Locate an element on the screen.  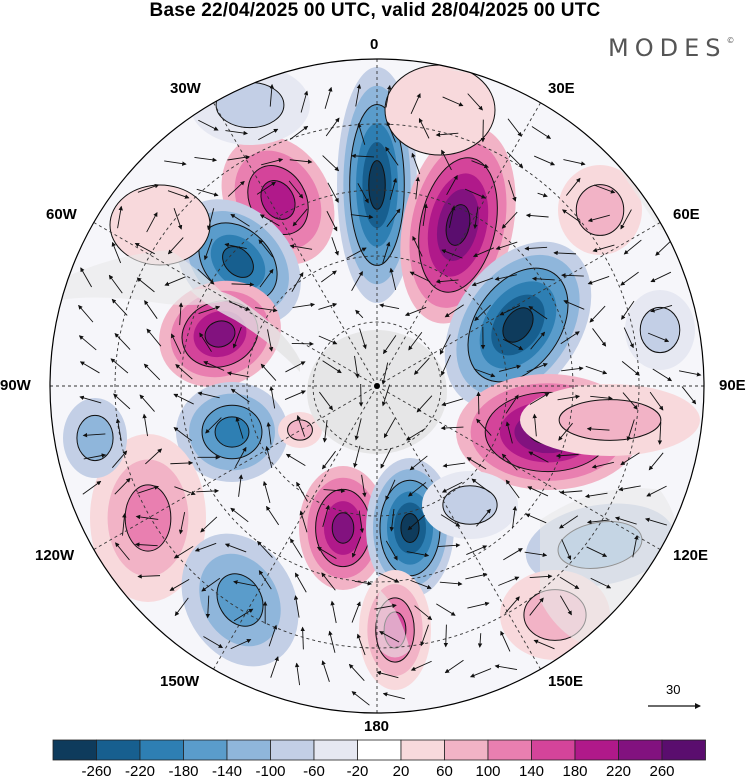
colorbar-tick-label: -60 is located at coordinates (314, 771).